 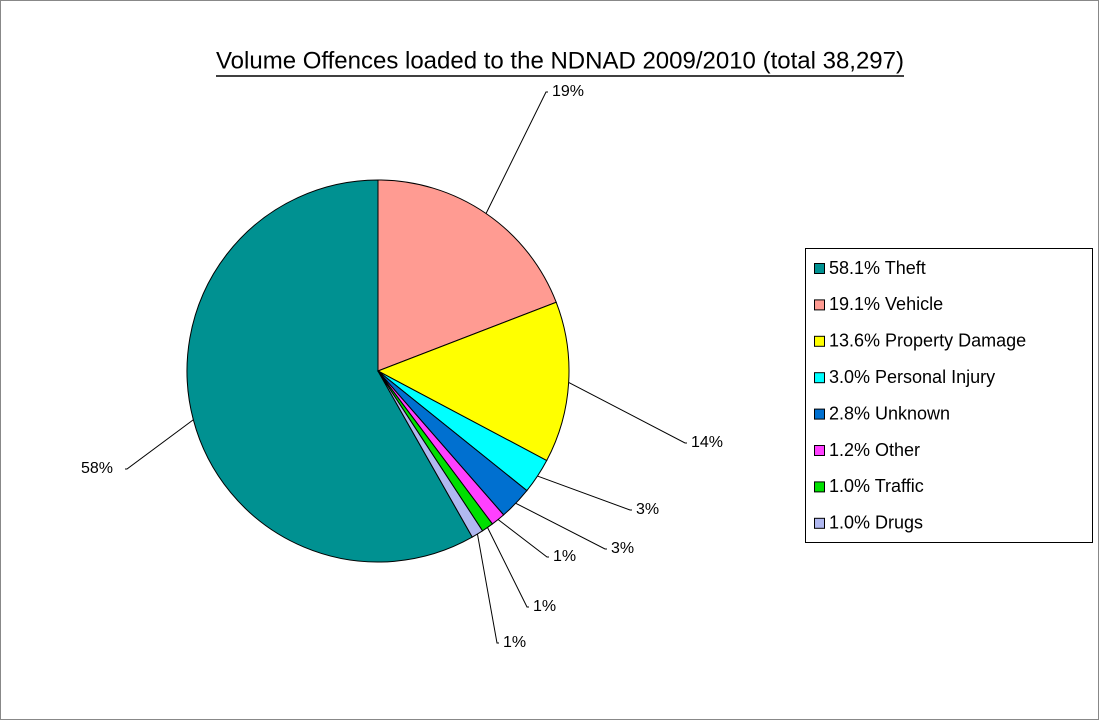 I want to click on legend-label: 13.6% Property Damage, so click(x=927, y=341).